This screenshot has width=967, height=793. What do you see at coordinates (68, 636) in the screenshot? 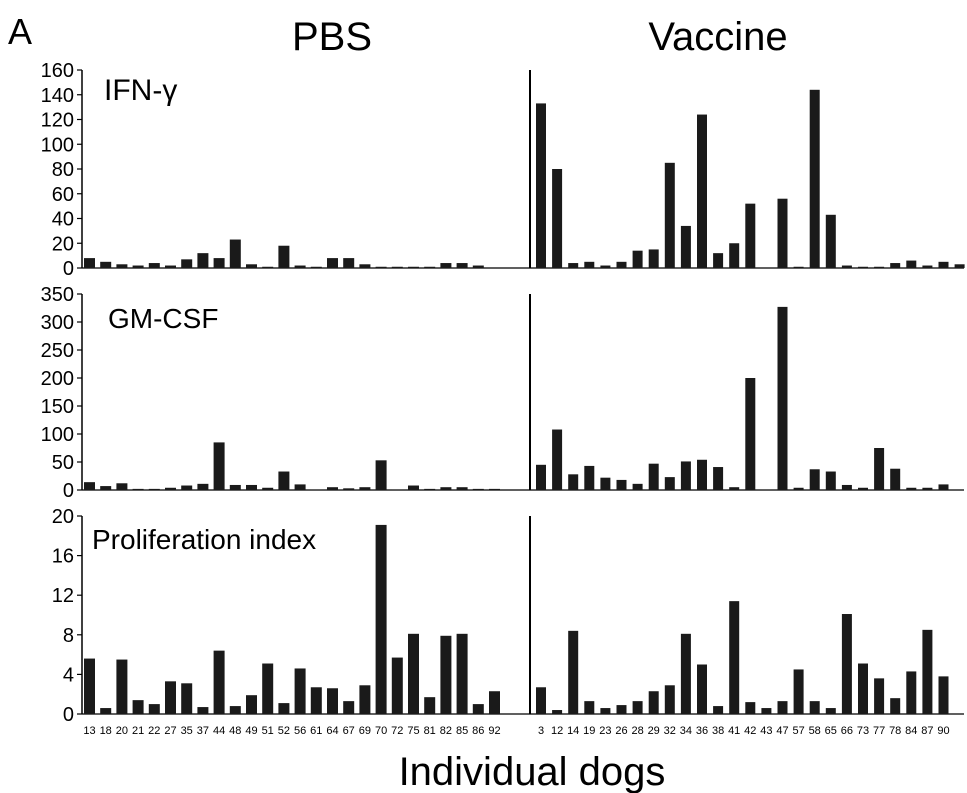
I see `y-tick-label: 8` at bounding box center [68, 636].